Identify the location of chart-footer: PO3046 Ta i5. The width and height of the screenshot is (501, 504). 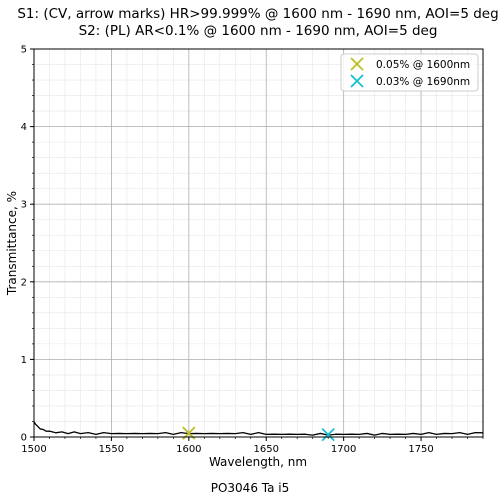
(250, 488).